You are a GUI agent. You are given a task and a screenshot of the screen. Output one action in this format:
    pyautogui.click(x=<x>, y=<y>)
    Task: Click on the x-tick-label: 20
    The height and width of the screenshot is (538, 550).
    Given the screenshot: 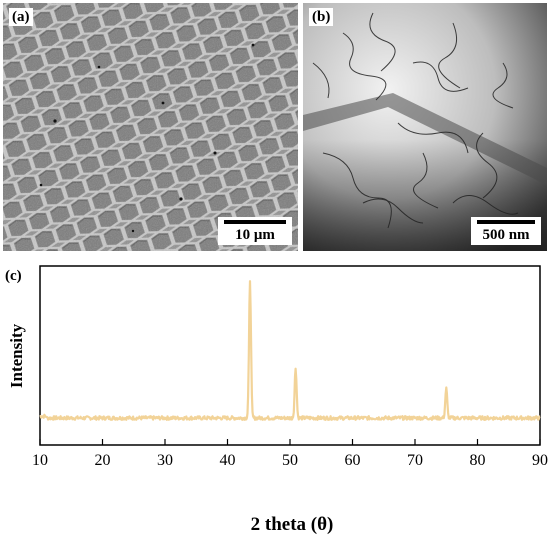 What is the action you would take?
    pyautogui.click(x=103, y=460)
    